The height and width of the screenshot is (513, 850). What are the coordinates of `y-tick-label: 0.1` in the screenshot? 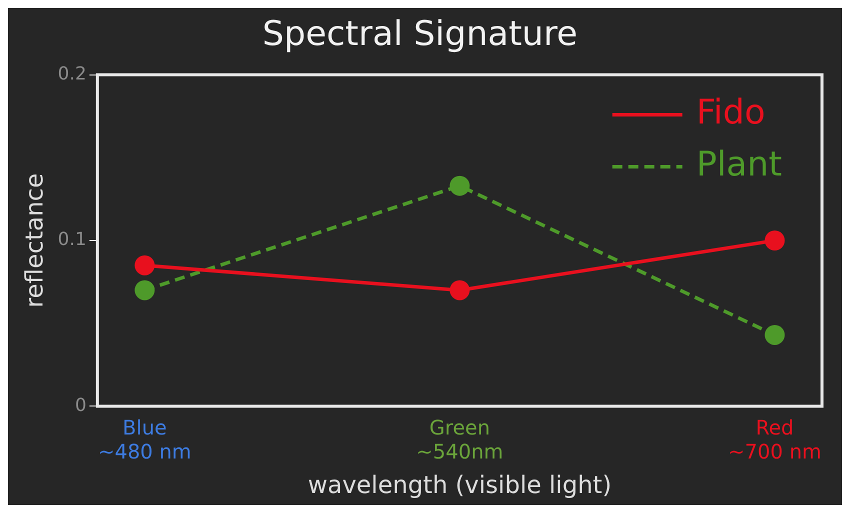 It's located at (72, 239).